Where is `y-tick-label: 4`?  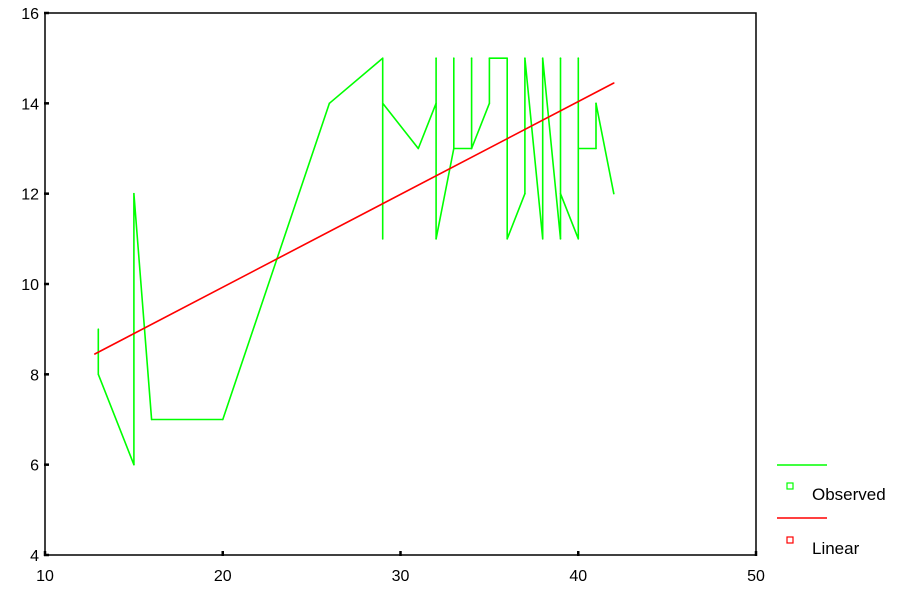 y-tick-label: 4 is located at coordinates (34, 556).